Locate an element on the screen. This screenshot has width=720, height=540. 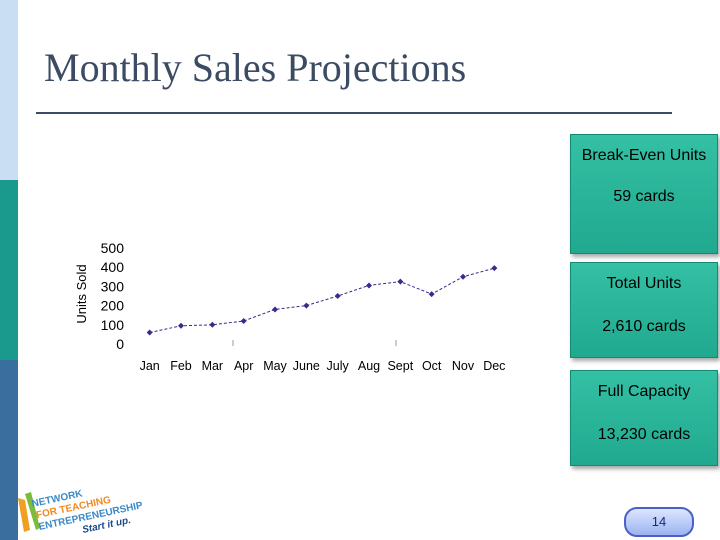
y-tick-label: 400 is located at coordinates (113, 267).